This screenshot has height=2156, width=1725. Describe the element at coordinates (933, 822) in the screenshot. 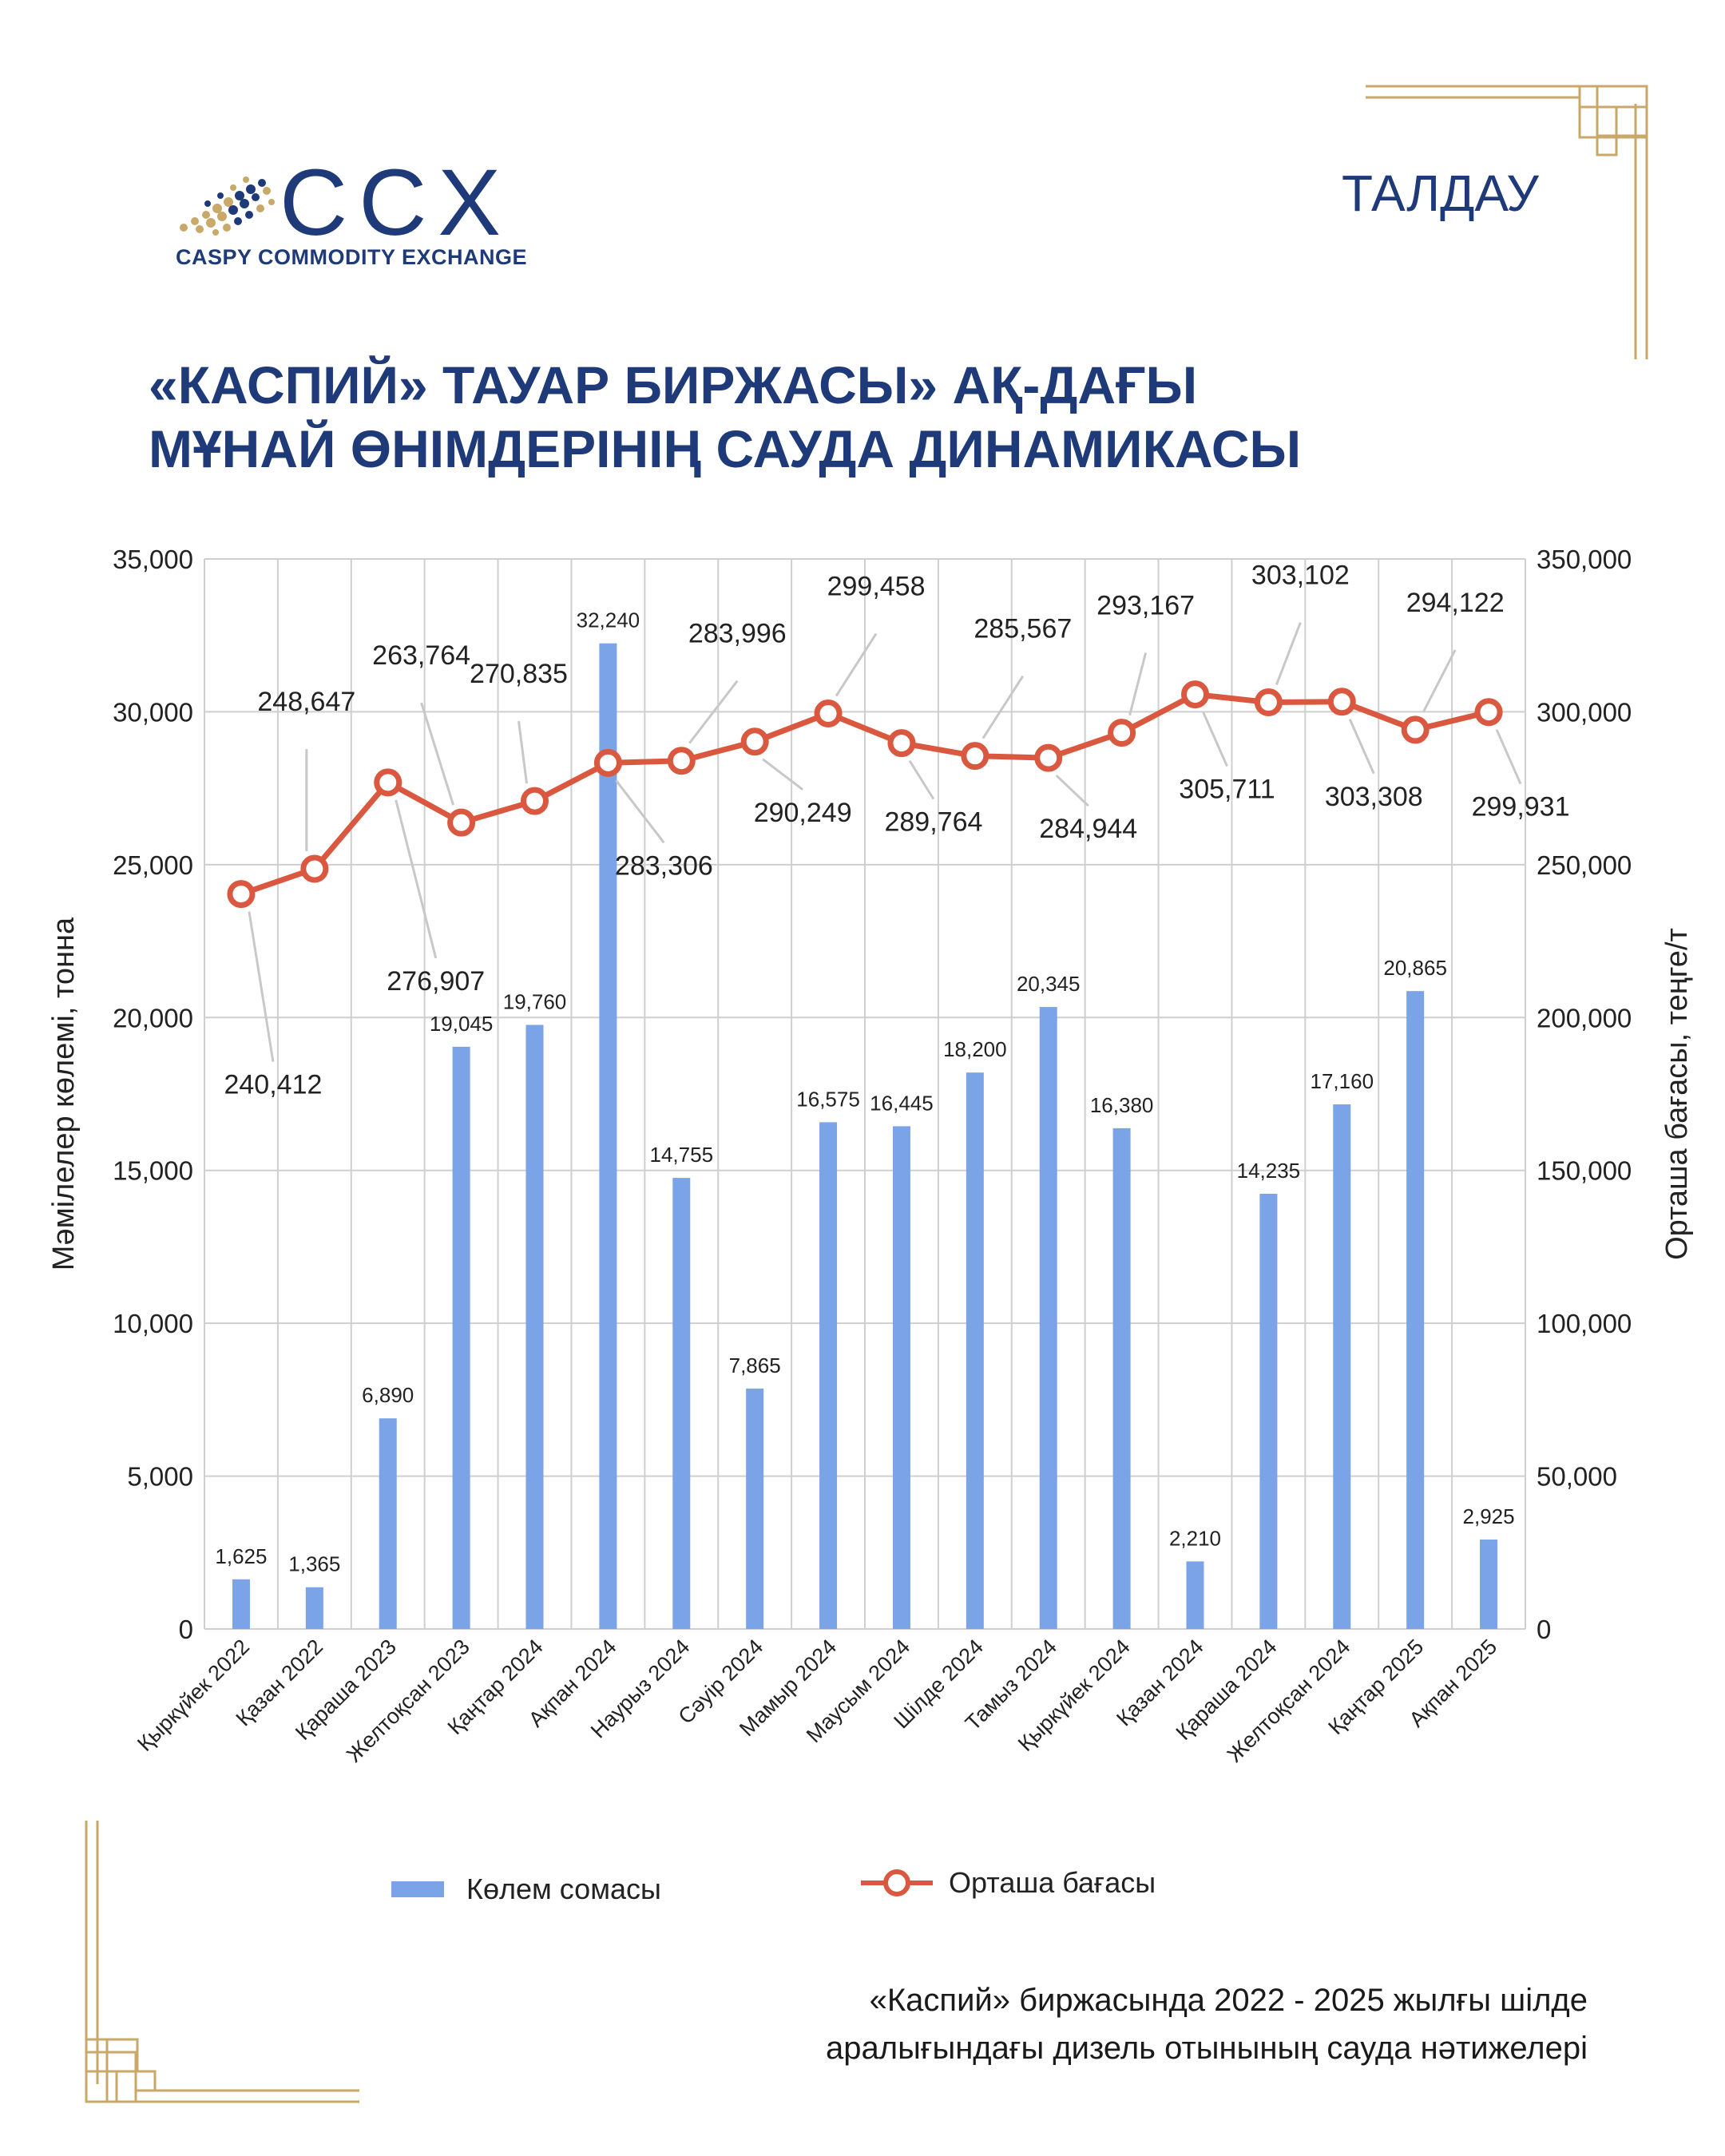

I see `line-data-label: 289,764` at that location.